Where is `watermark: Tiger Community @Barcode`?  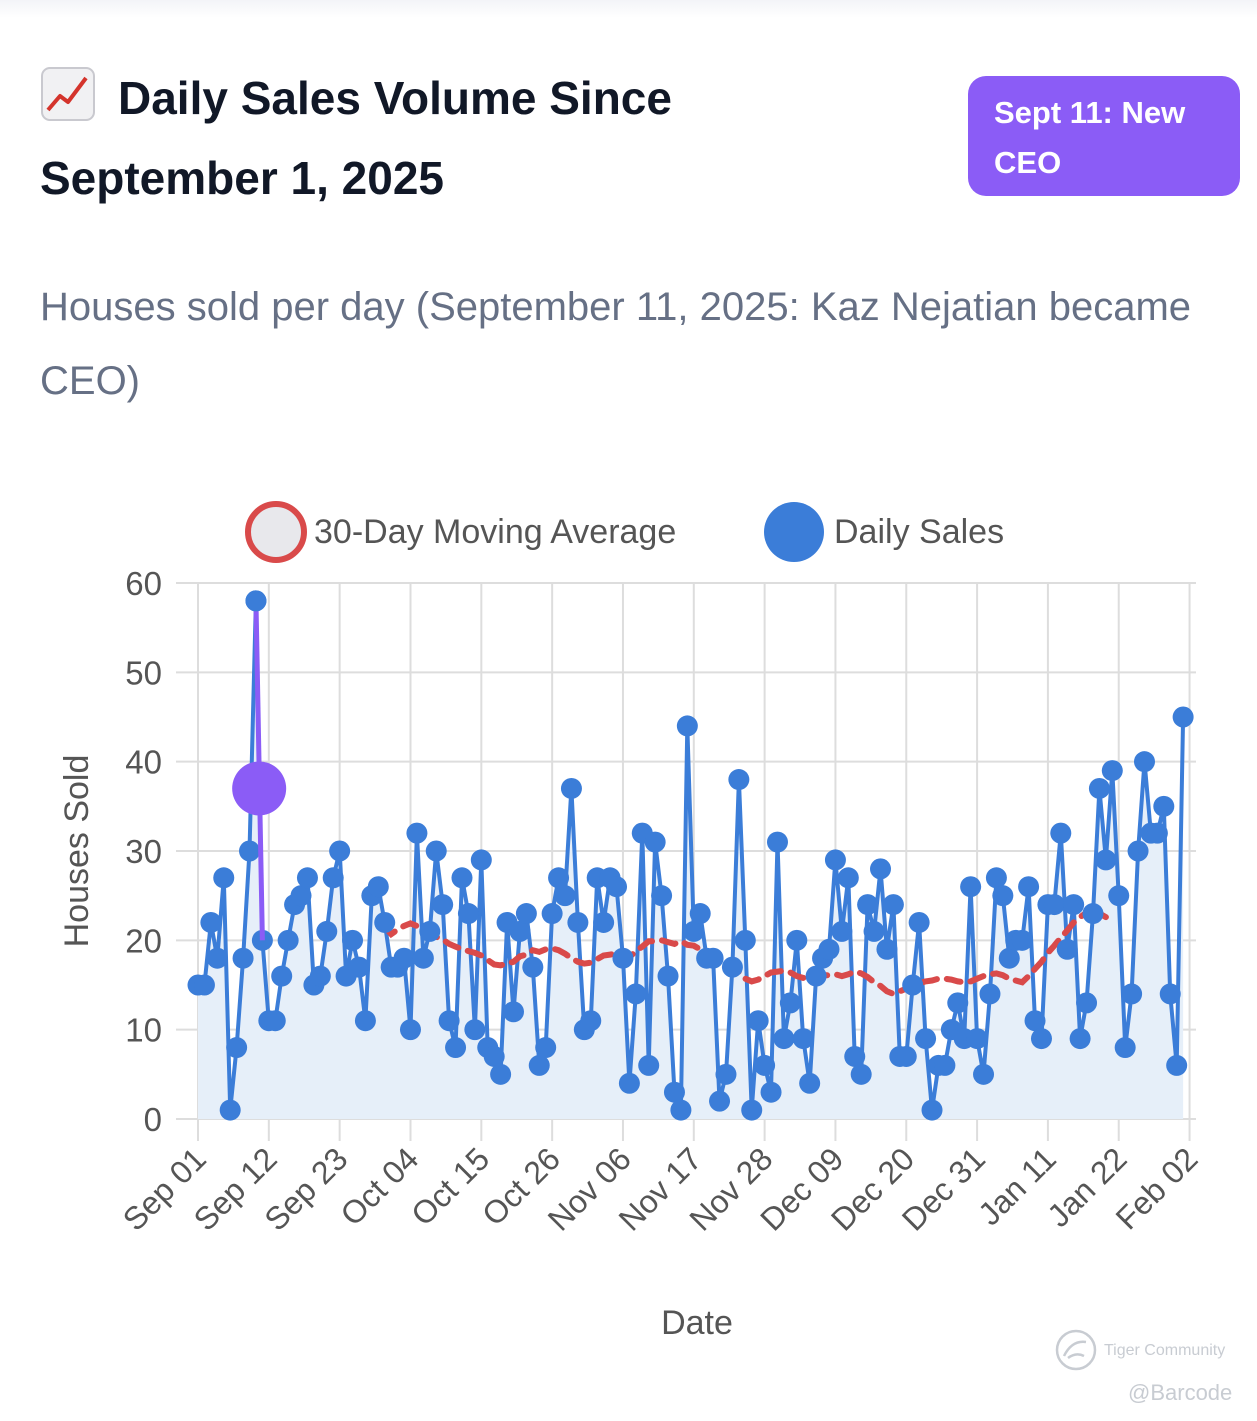 watermark: Tiger Community @Barcode is located at coordinates (1154, 1368).